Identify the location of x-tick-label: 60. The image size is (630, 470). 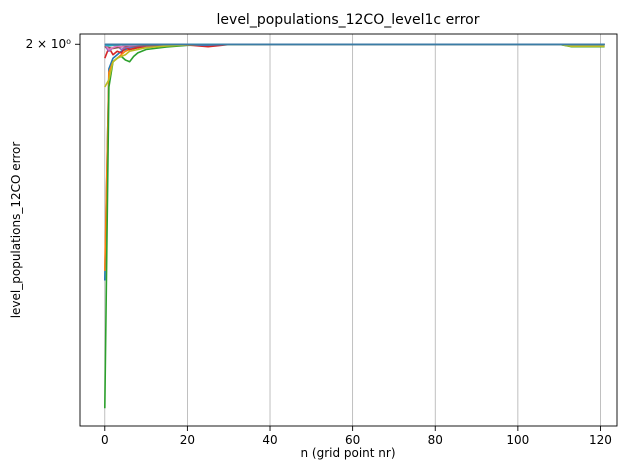
(352, 440).